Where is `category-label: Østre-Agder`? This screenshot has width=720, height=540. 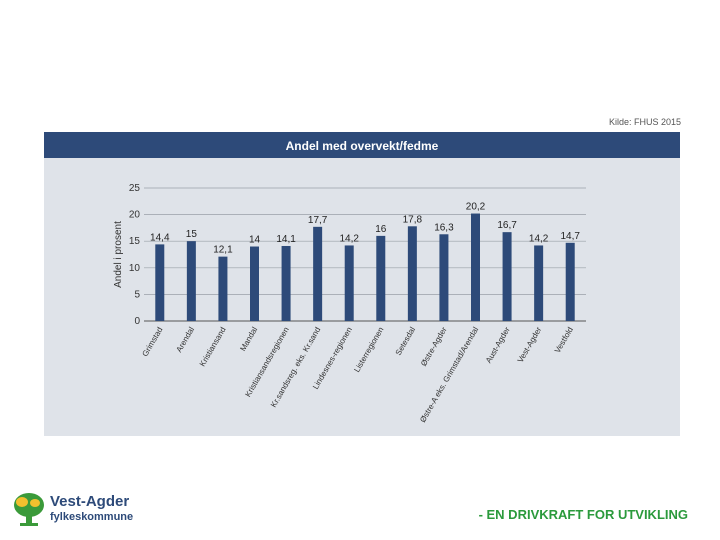 category-label: Østre-Agder is located at coordinates (434, 346).